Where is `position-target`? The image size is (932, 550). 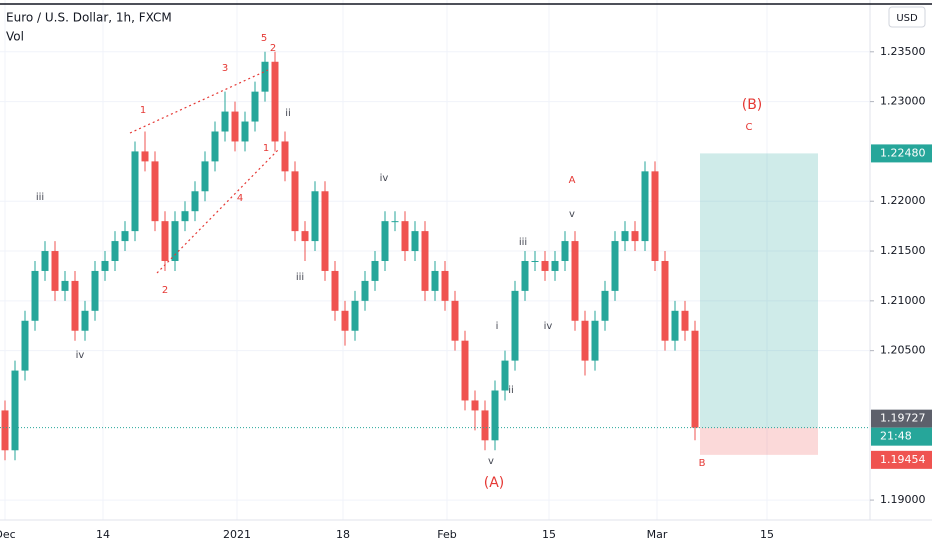 position-target is located at coordinates (759, 290).